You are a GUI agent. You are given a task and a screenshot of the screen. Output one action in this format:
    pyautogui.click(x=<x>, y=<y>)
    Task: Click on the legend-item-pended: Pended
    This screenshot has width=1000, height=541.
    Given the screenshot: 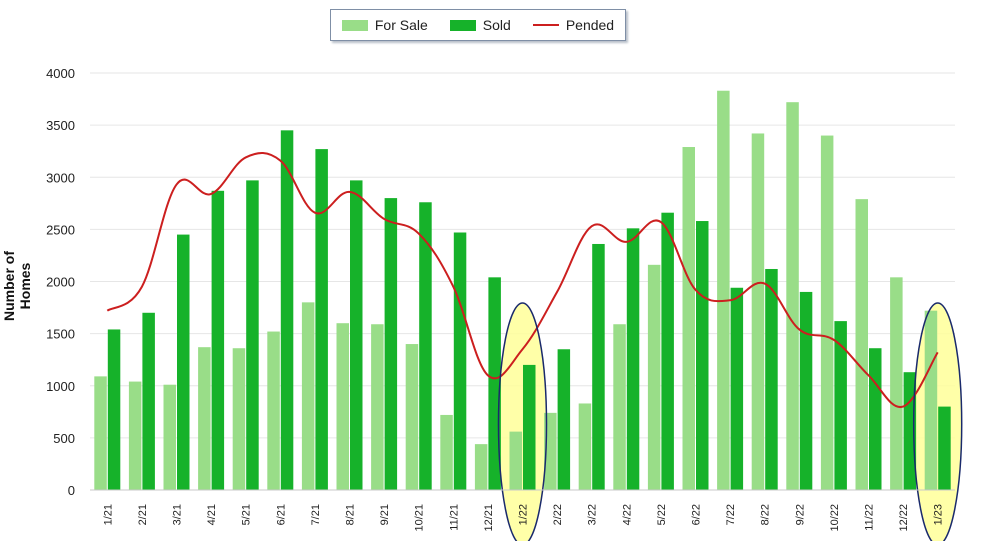 What is the action you would take?
    pyautogui.click(x=573, y=25)
    